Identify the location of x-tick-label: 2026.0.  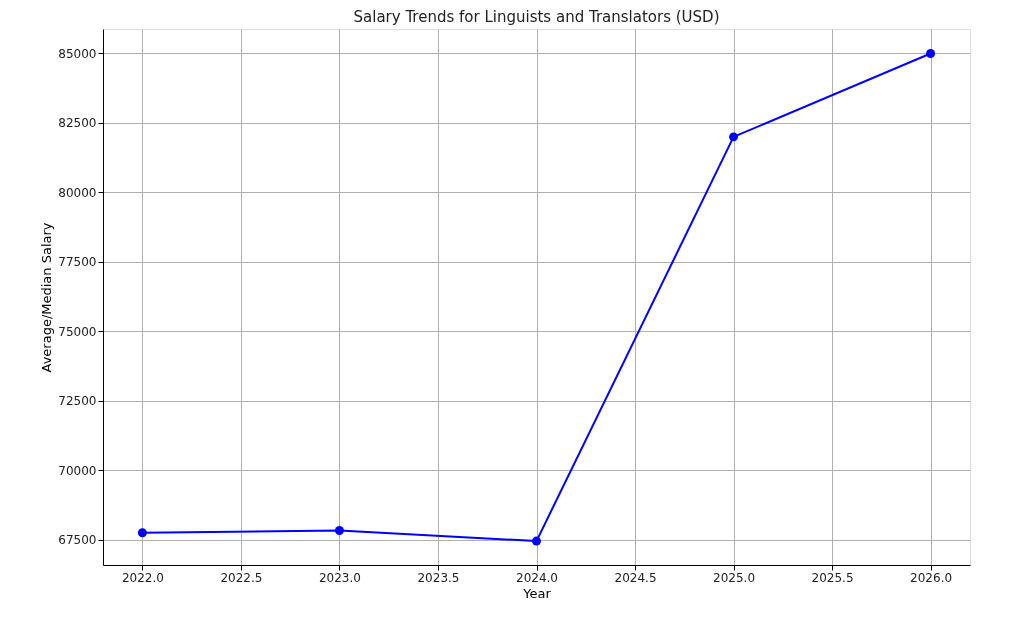
(931, 577).